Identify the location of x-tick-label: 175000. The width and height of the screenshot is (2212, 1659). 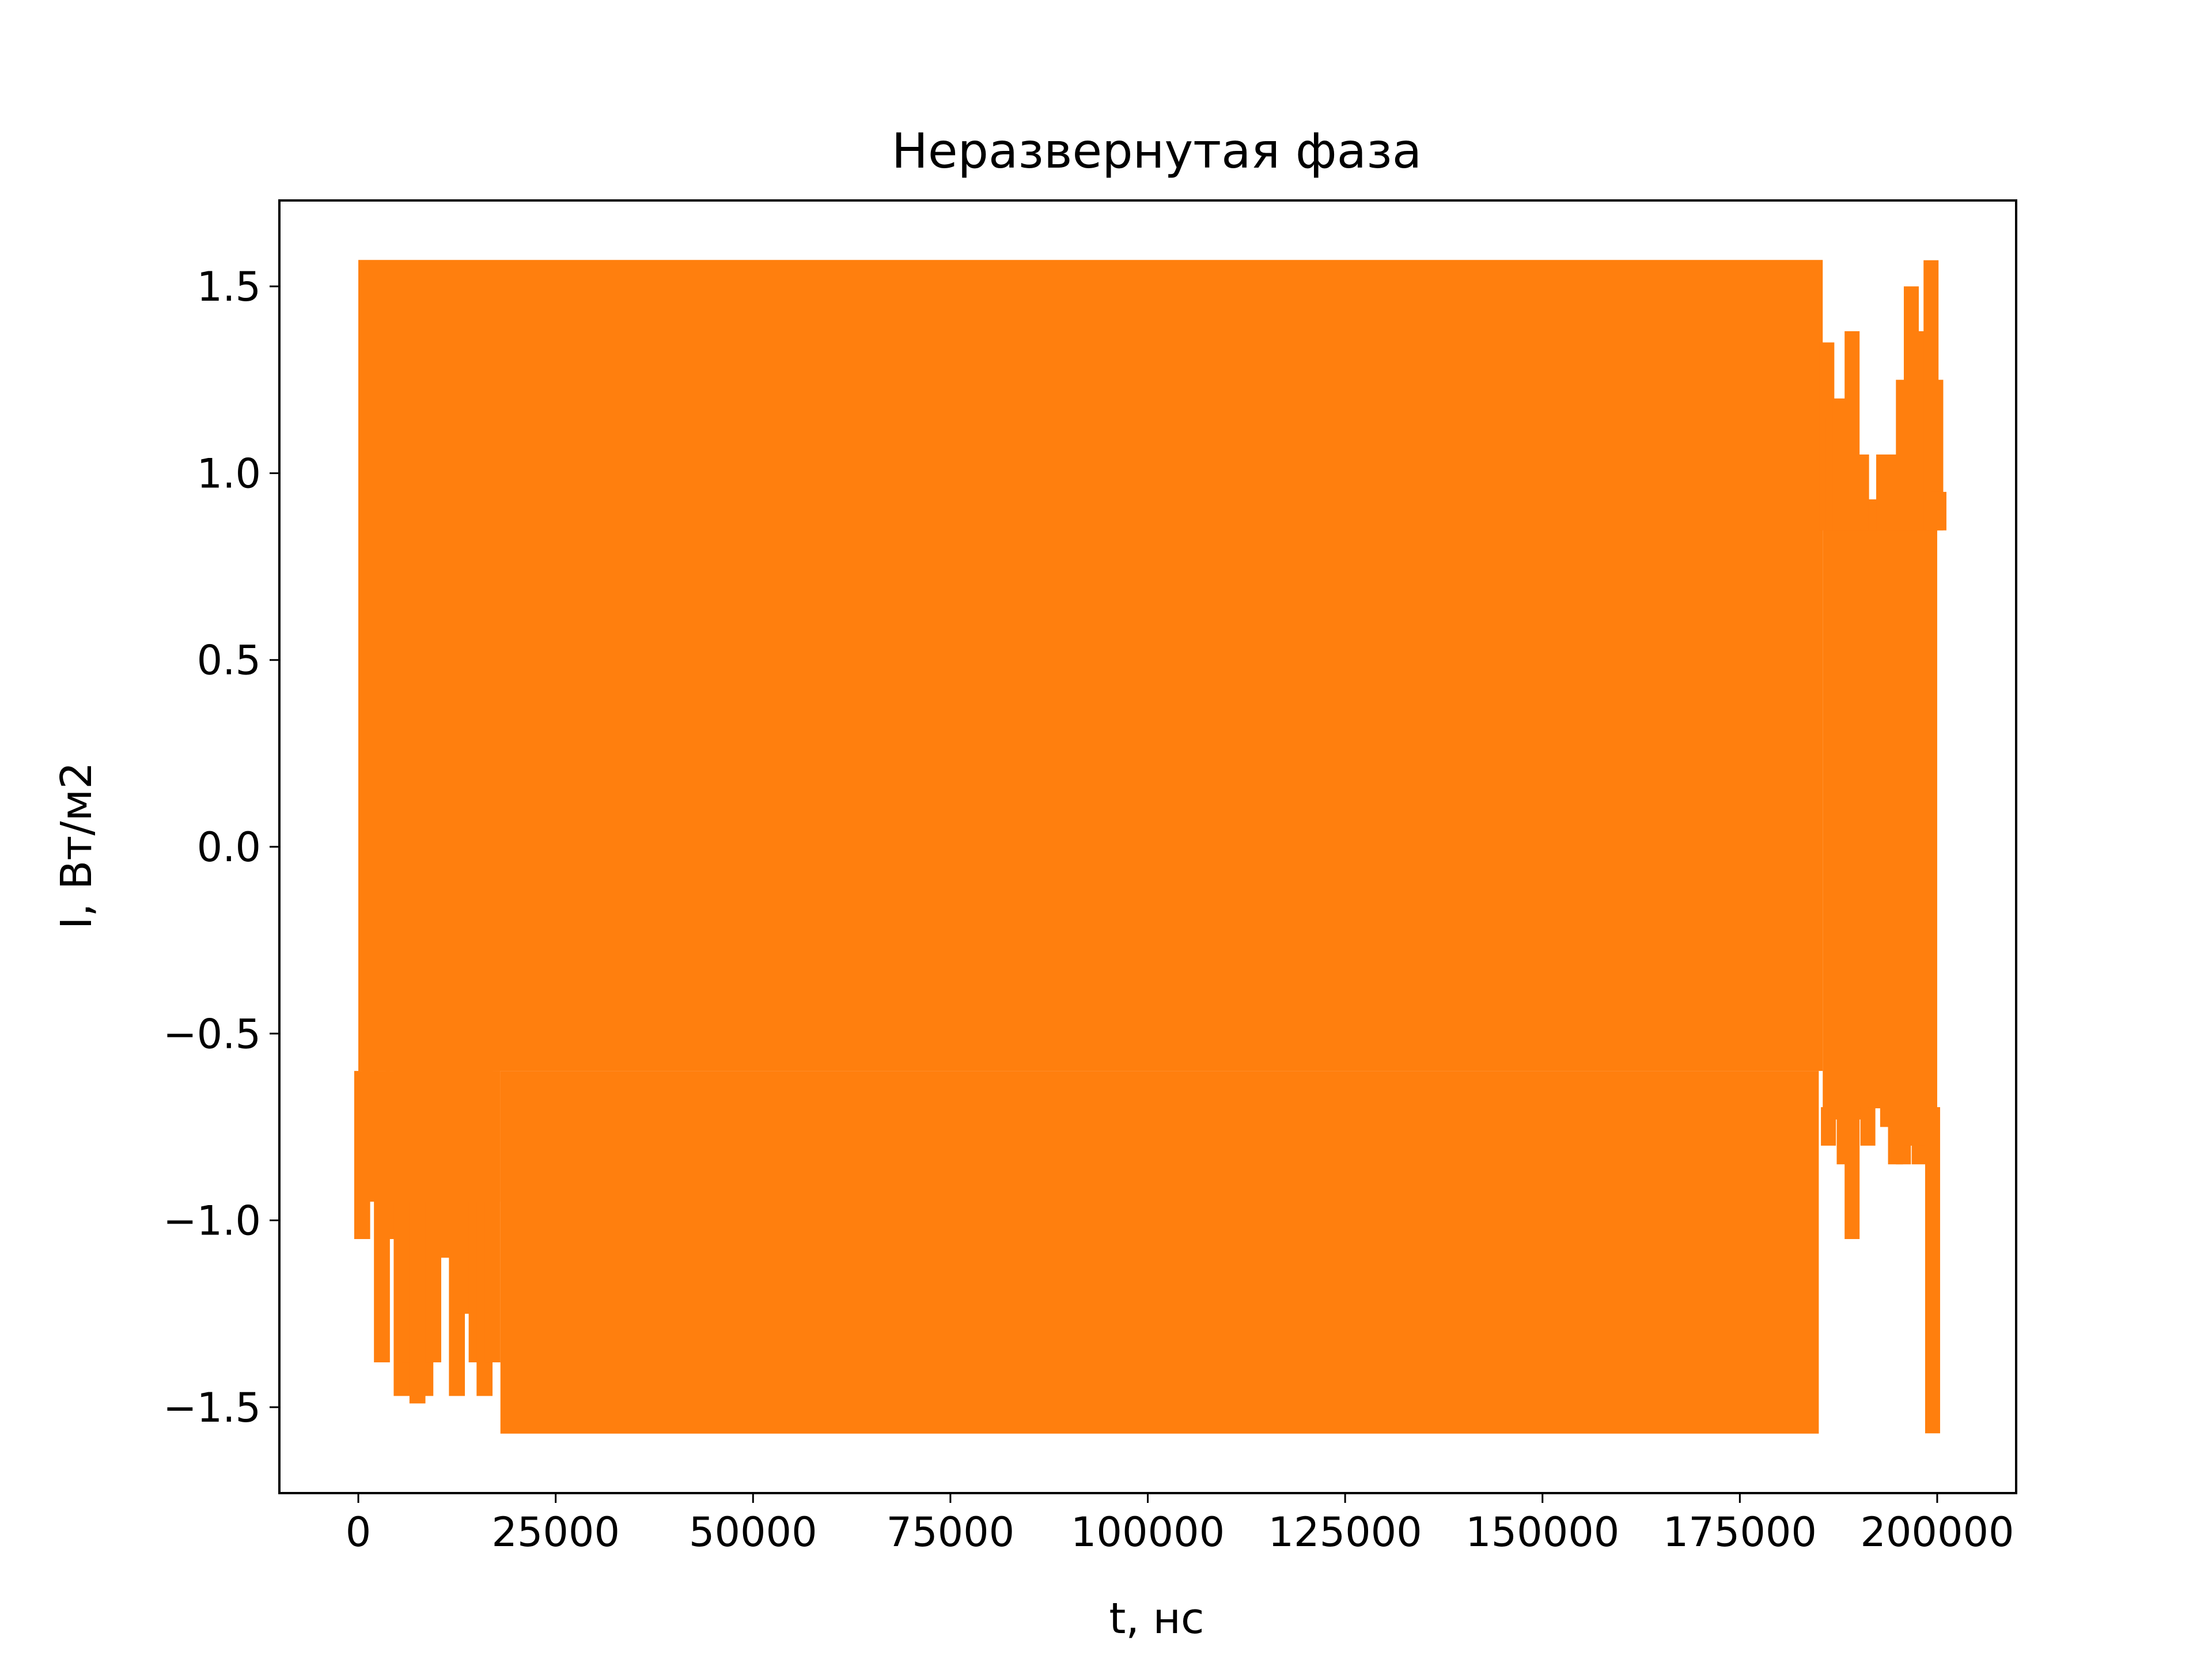
(1740, 1532).